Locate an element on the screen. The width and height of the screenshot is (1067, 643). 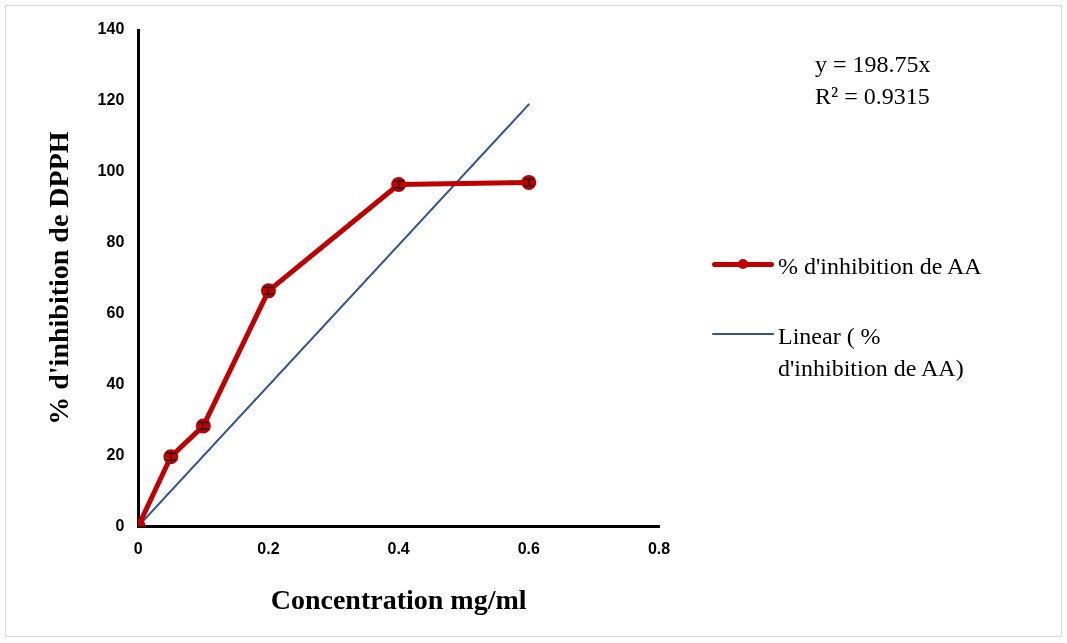
text: y = 198.75x is located at coordinates (873, 64).